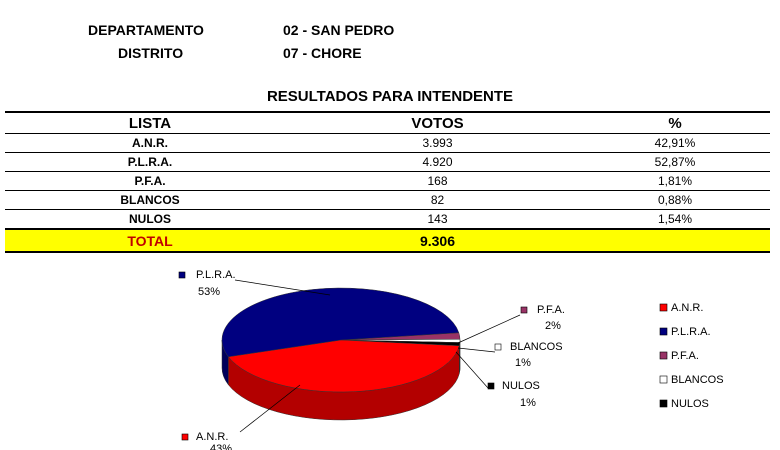  Describe the element at coordinates (212, 437) in the screenshot. I see `slice-label: A.N.R.` at that location.